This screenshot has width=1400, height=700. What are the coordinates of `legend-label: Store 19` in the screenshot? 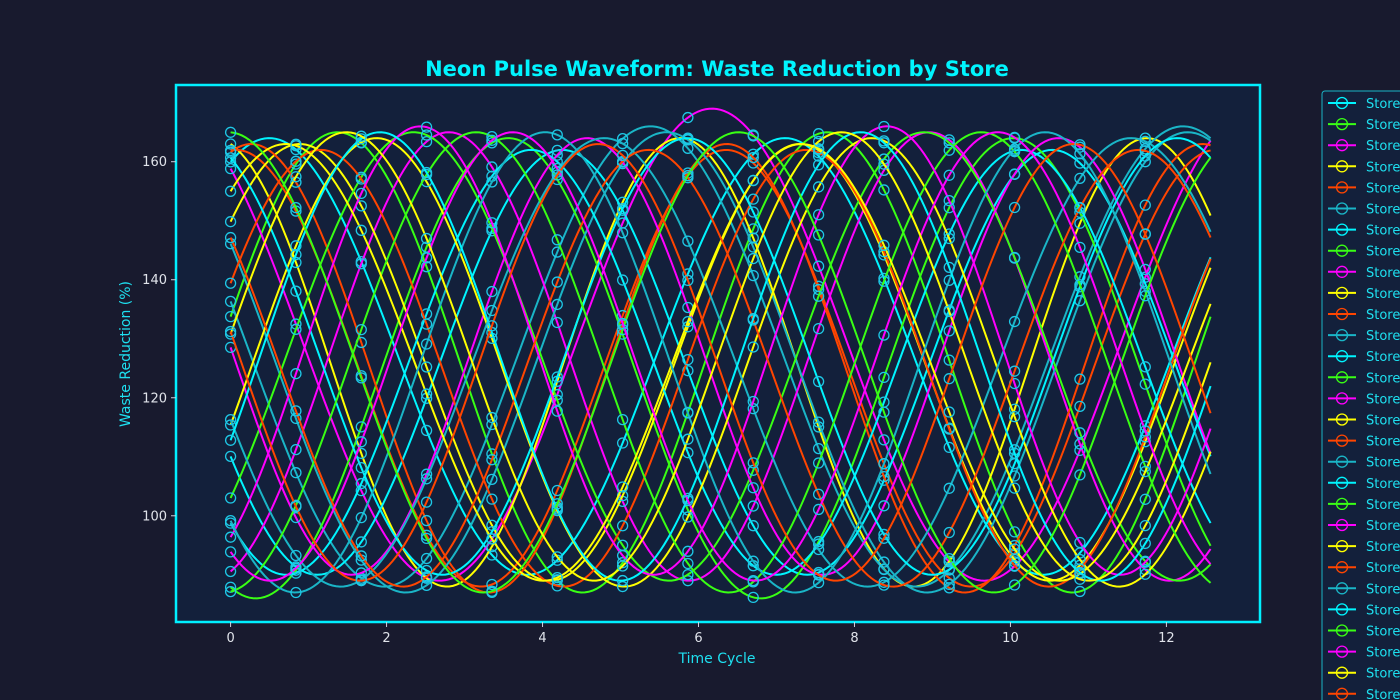 It's located at (1383, 484).